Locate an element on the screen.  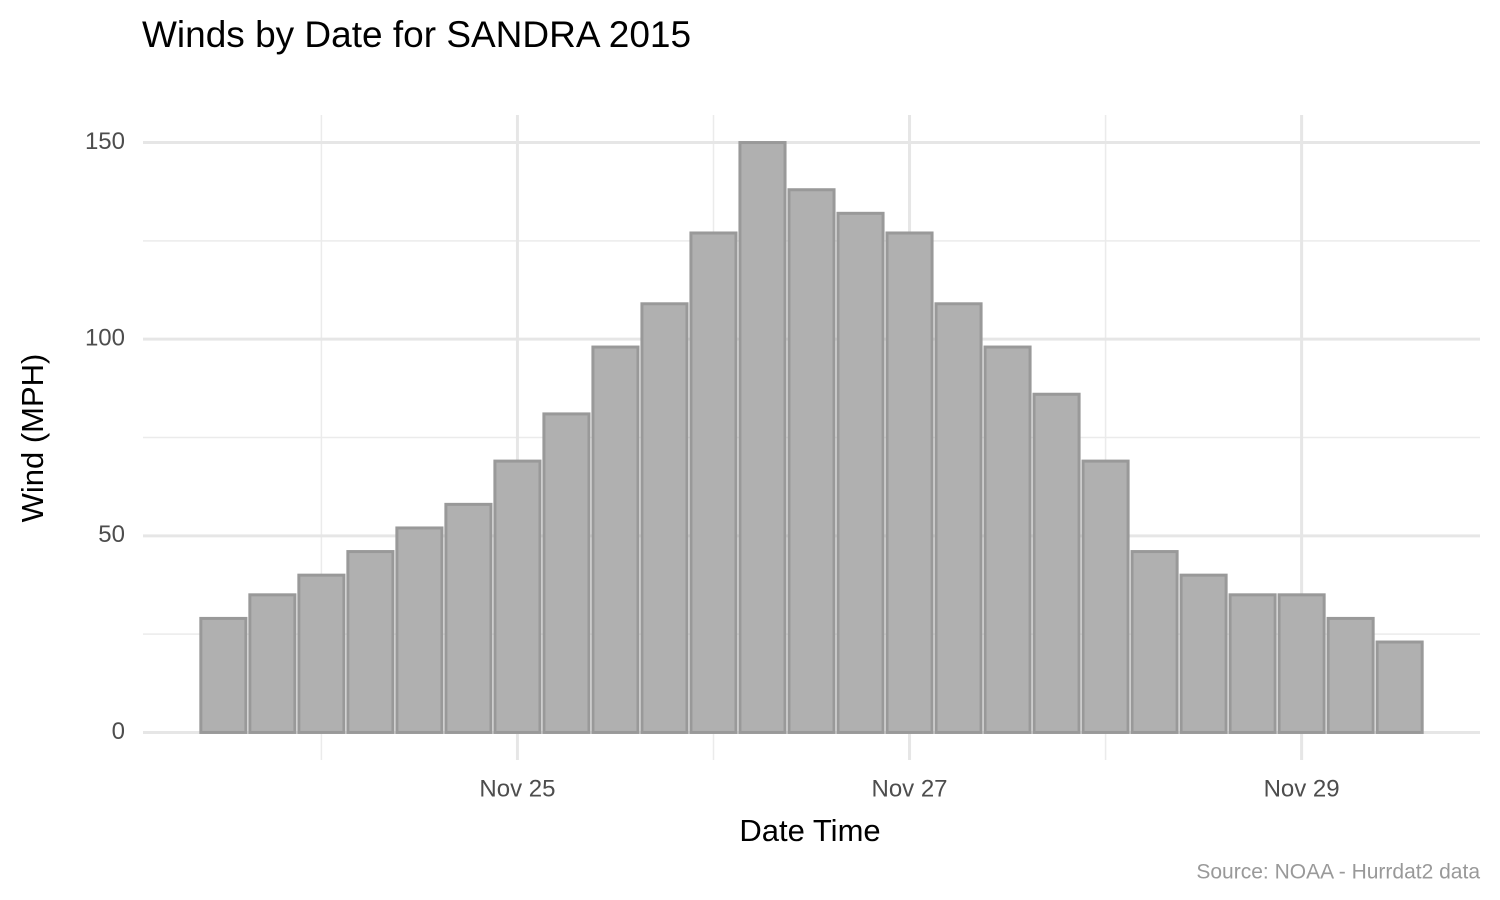
x-tick-label: Nov 25 is located at coordinates (517, 788).